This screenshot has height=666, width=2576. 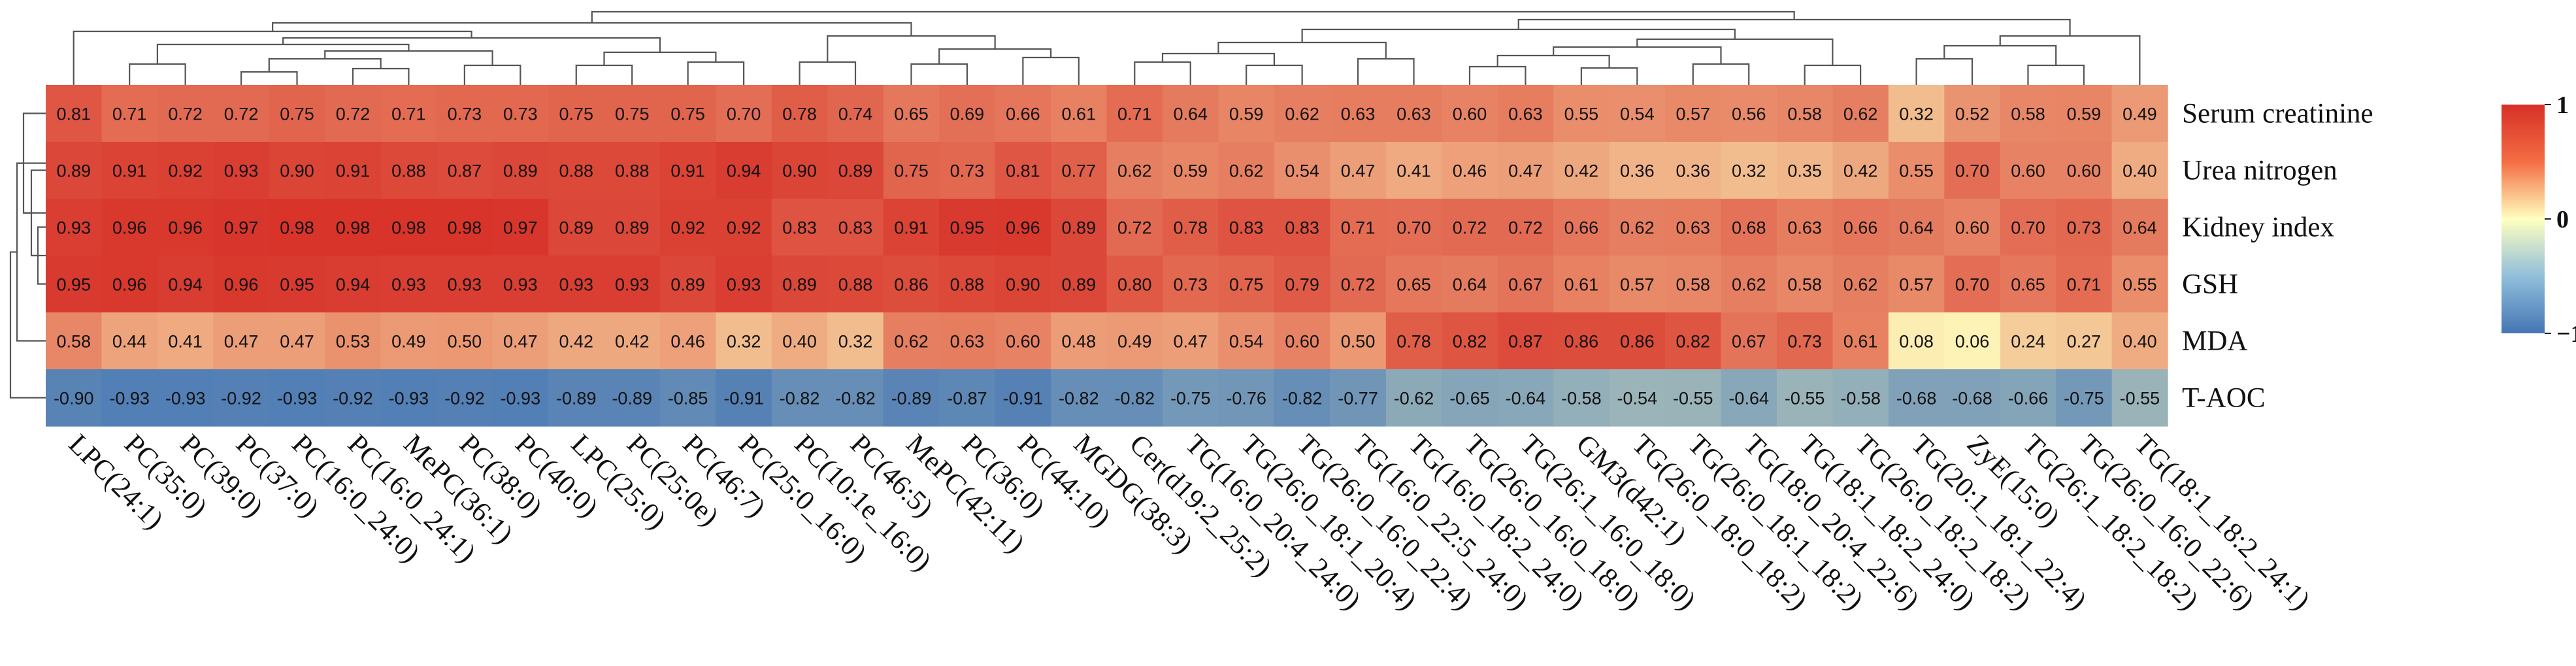 I want to click on cell-value-label: 0.91, so click(x=687, y=171).